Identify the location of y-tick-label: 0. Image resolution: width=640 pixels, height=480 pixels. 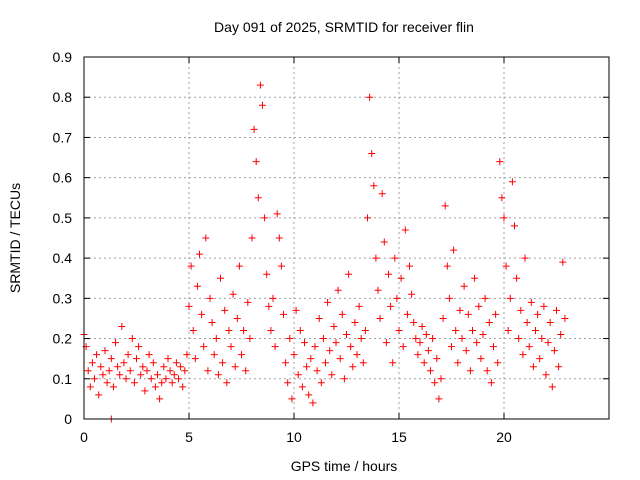
(68, 419).